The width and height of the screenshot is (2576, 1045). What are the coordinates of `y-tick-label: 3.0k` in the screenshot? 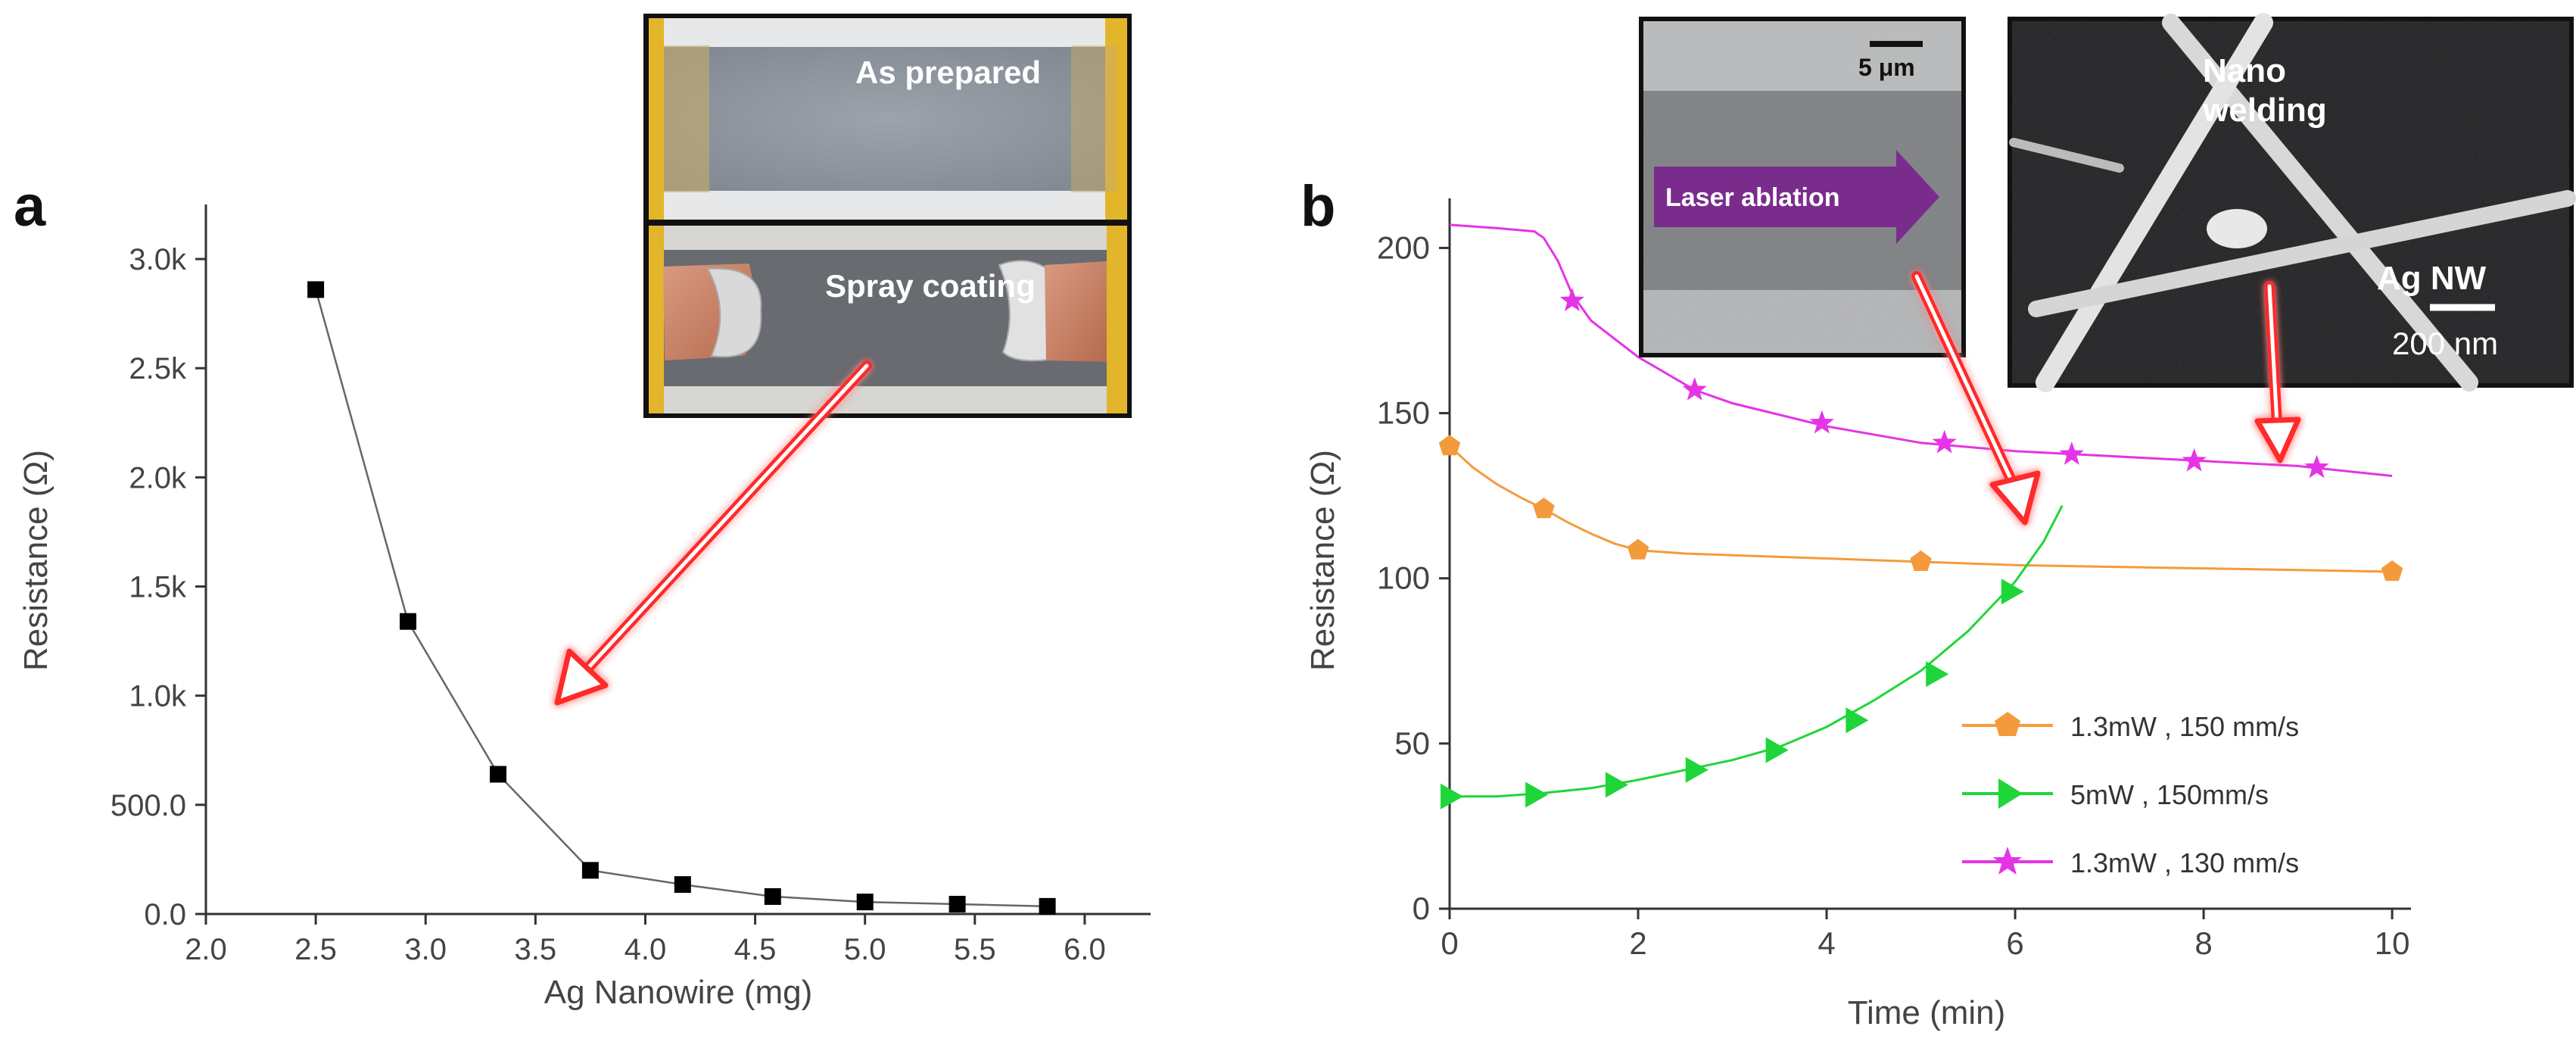 It's located at (158, 259).